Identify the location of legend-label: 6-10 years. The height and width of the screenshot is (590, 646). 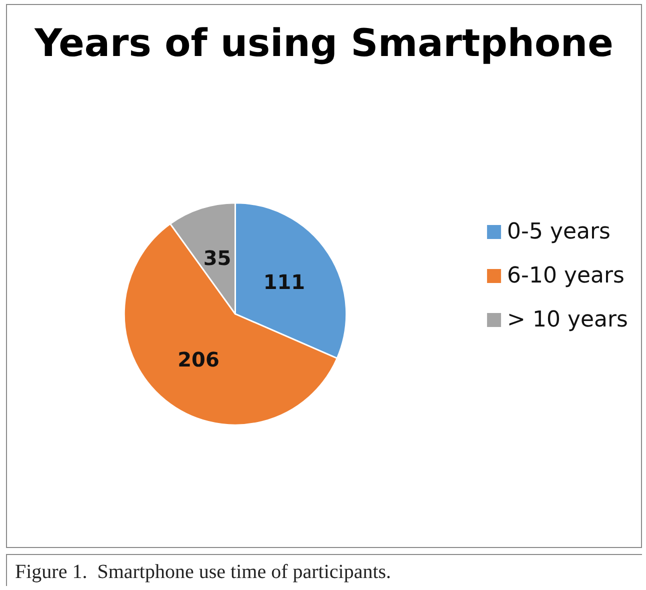
(566, 276).